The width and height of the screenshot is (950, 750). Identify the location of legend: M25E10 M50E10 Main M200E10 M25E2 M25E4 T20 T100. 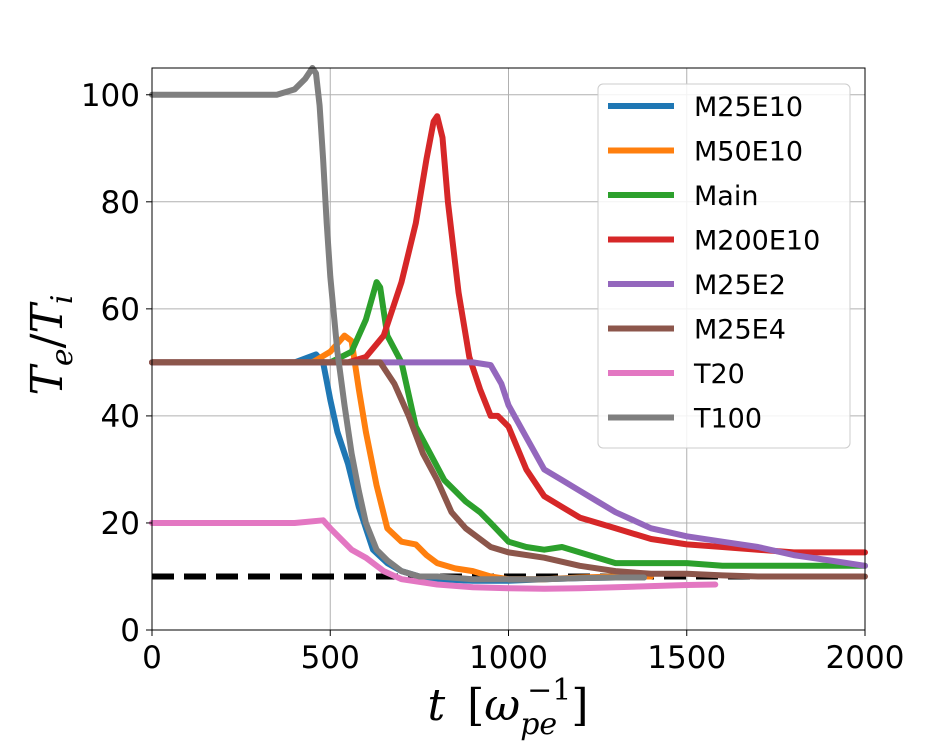
(724, 266).